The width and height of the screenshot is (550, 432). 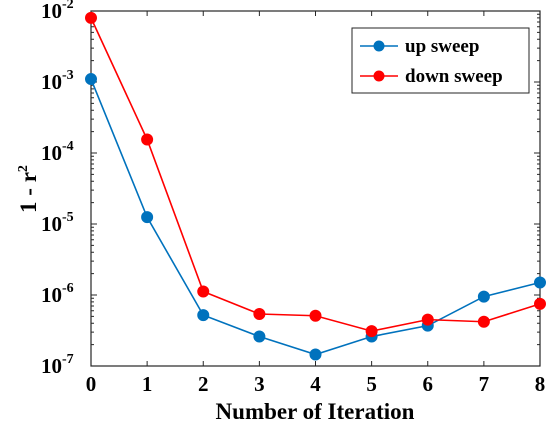 I want to click on y-tick-exponent: -6, so click(x=68, y=288).